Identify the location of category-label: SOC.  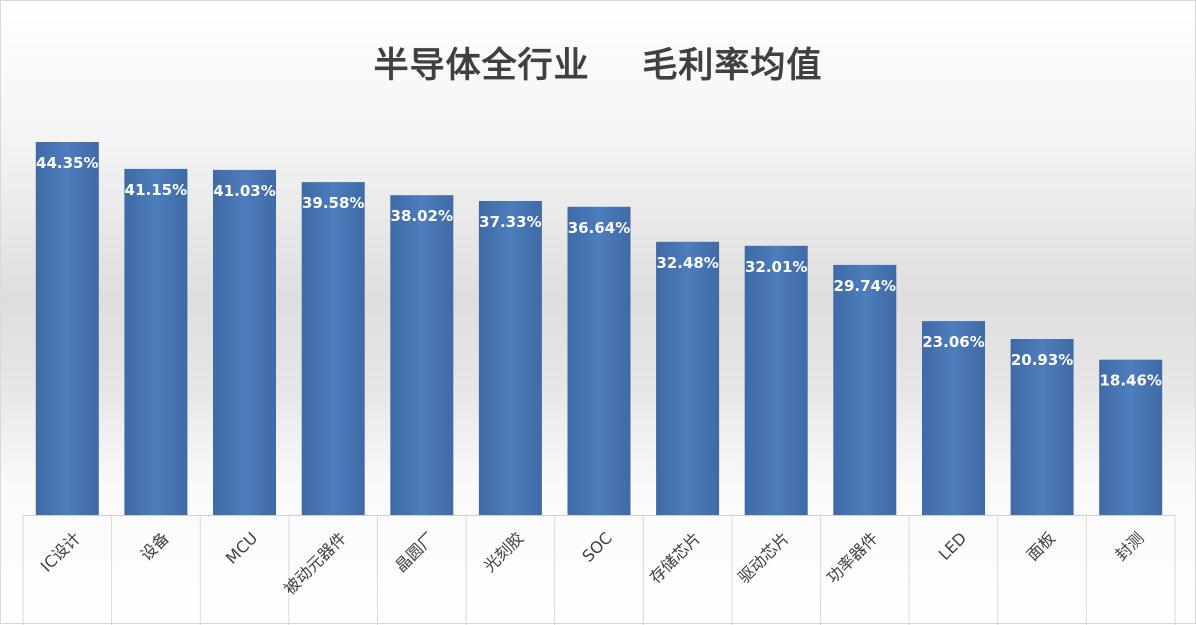
(596, 546).